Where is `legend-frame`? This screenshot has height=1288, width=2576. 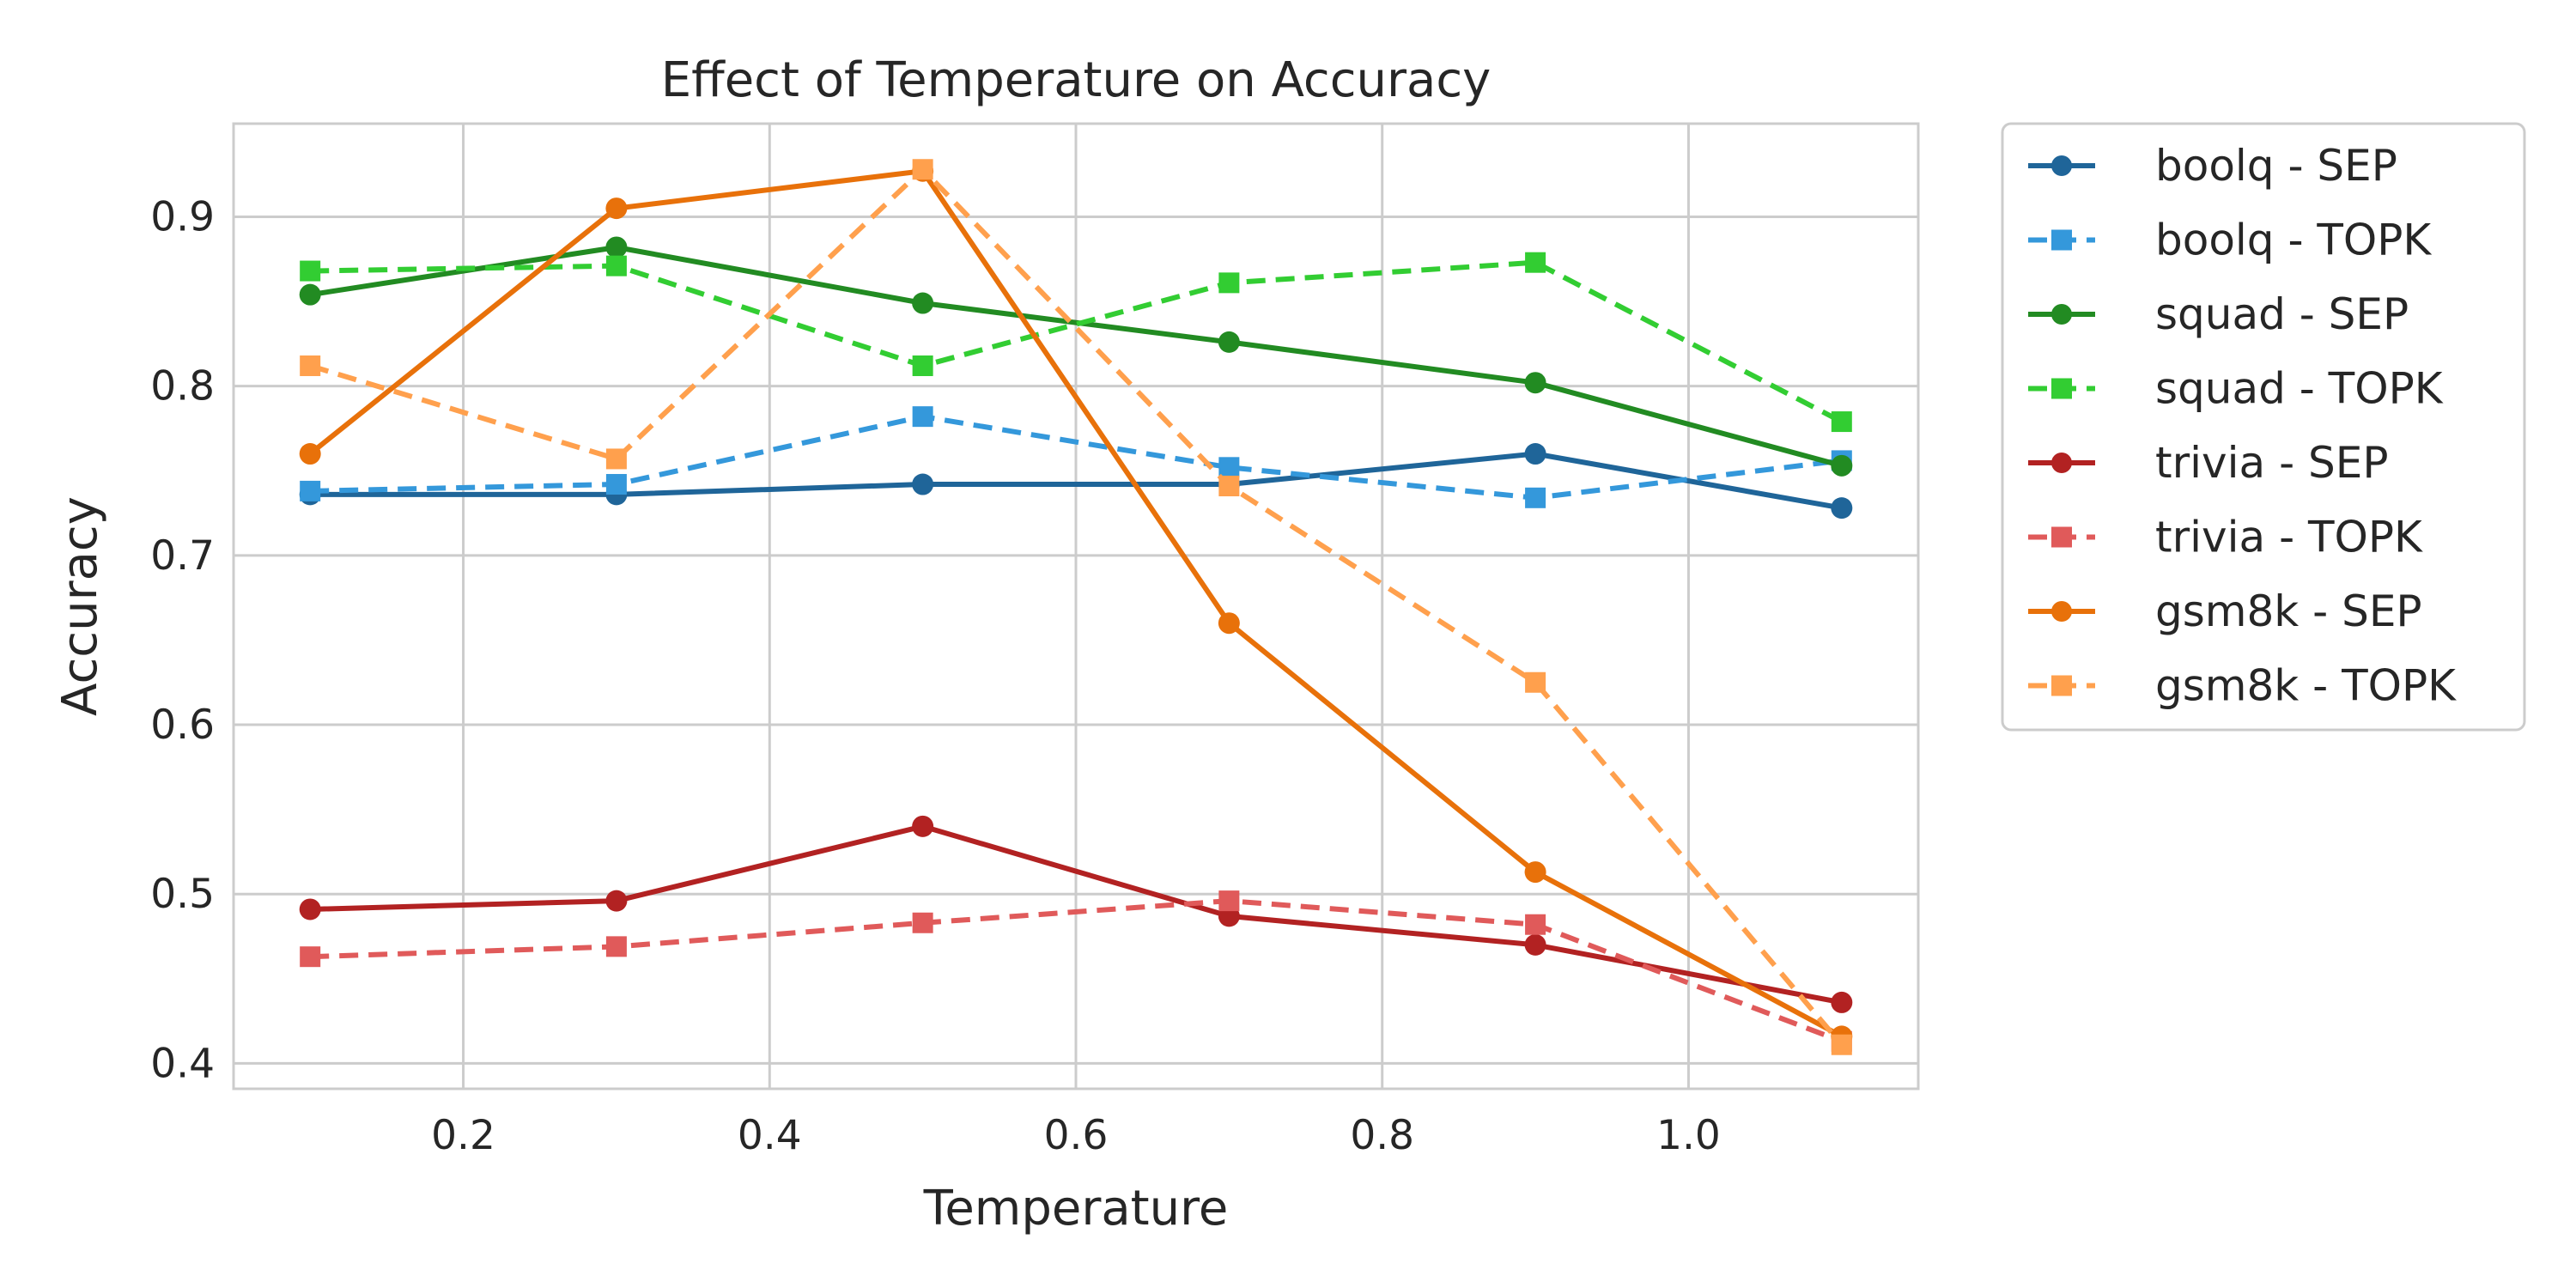 legend-frame is located at coordinates (2263, 427).